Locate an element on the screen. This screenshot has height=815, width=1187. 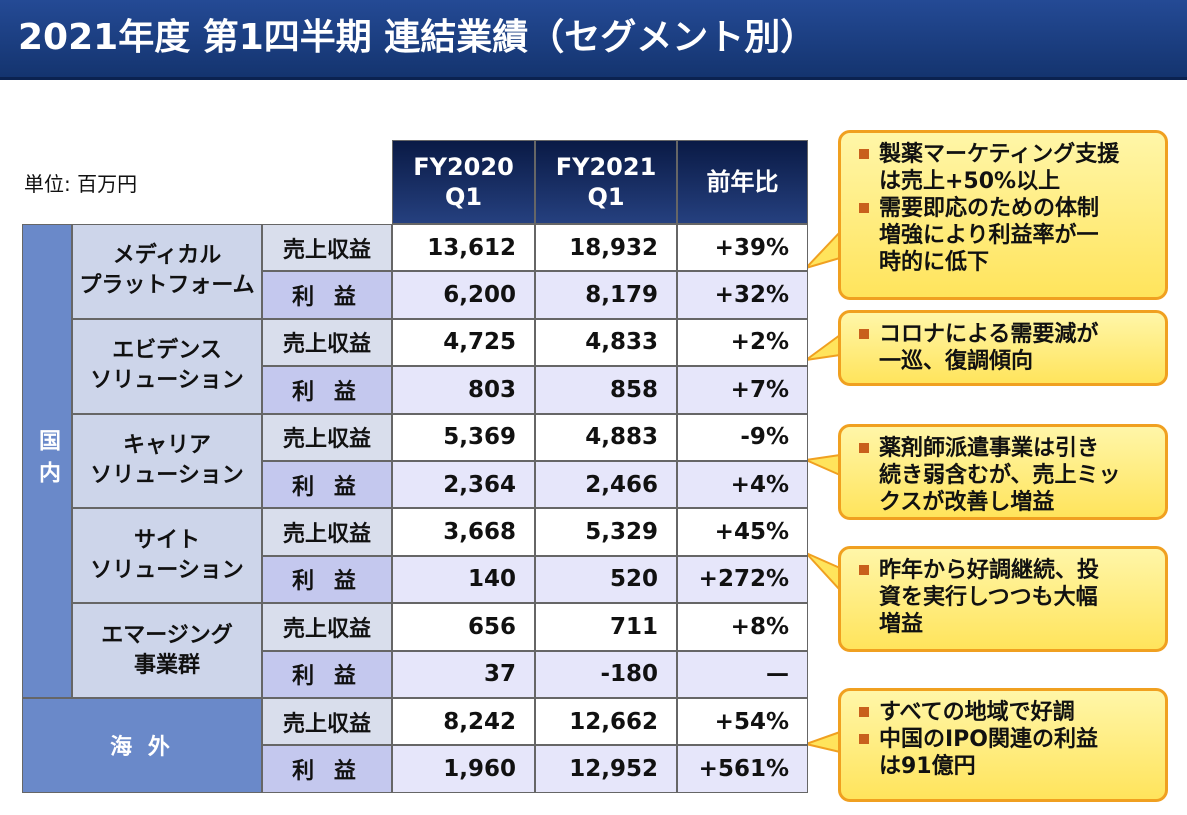
item-text: すべての地域で好調 is located at coordinates (977, 712).